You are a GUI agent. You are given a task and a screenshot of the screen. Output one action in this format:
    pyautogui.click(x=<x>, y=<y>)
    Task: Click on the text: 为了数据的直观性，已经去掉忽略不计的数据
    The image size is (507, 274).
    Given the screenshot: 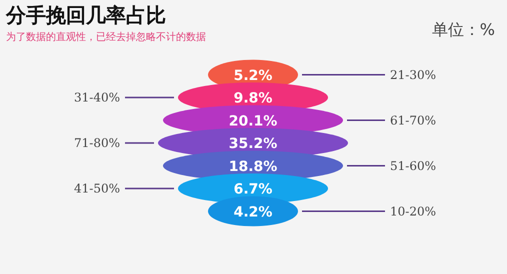 What is the action you would take?
    pyautogui.click(x=106, y=37)
    